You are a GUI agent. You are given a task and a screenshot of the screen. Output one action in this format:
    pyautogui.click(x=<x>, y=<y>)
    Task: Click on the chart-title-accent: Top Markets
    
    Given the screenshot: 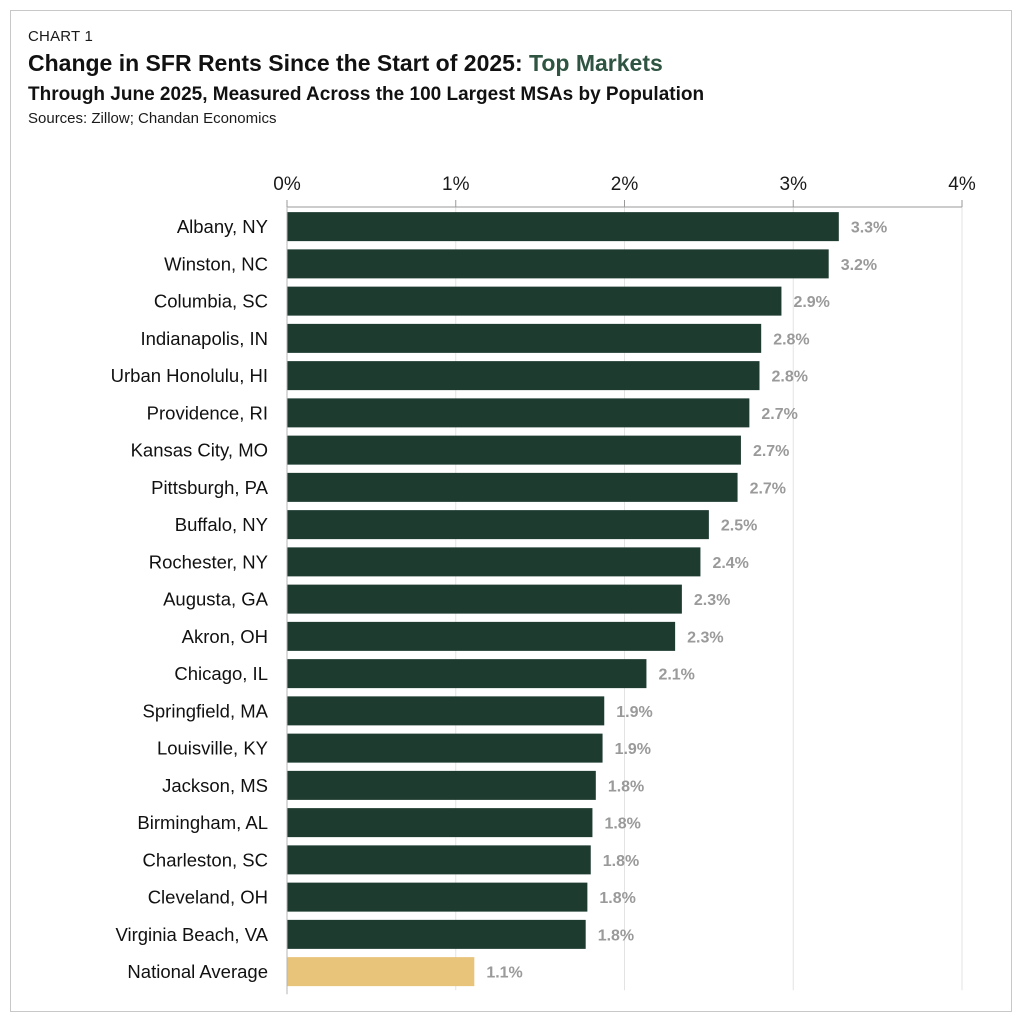 What is the action you would take?
    pyautogui.click(x=596, y=63)
    